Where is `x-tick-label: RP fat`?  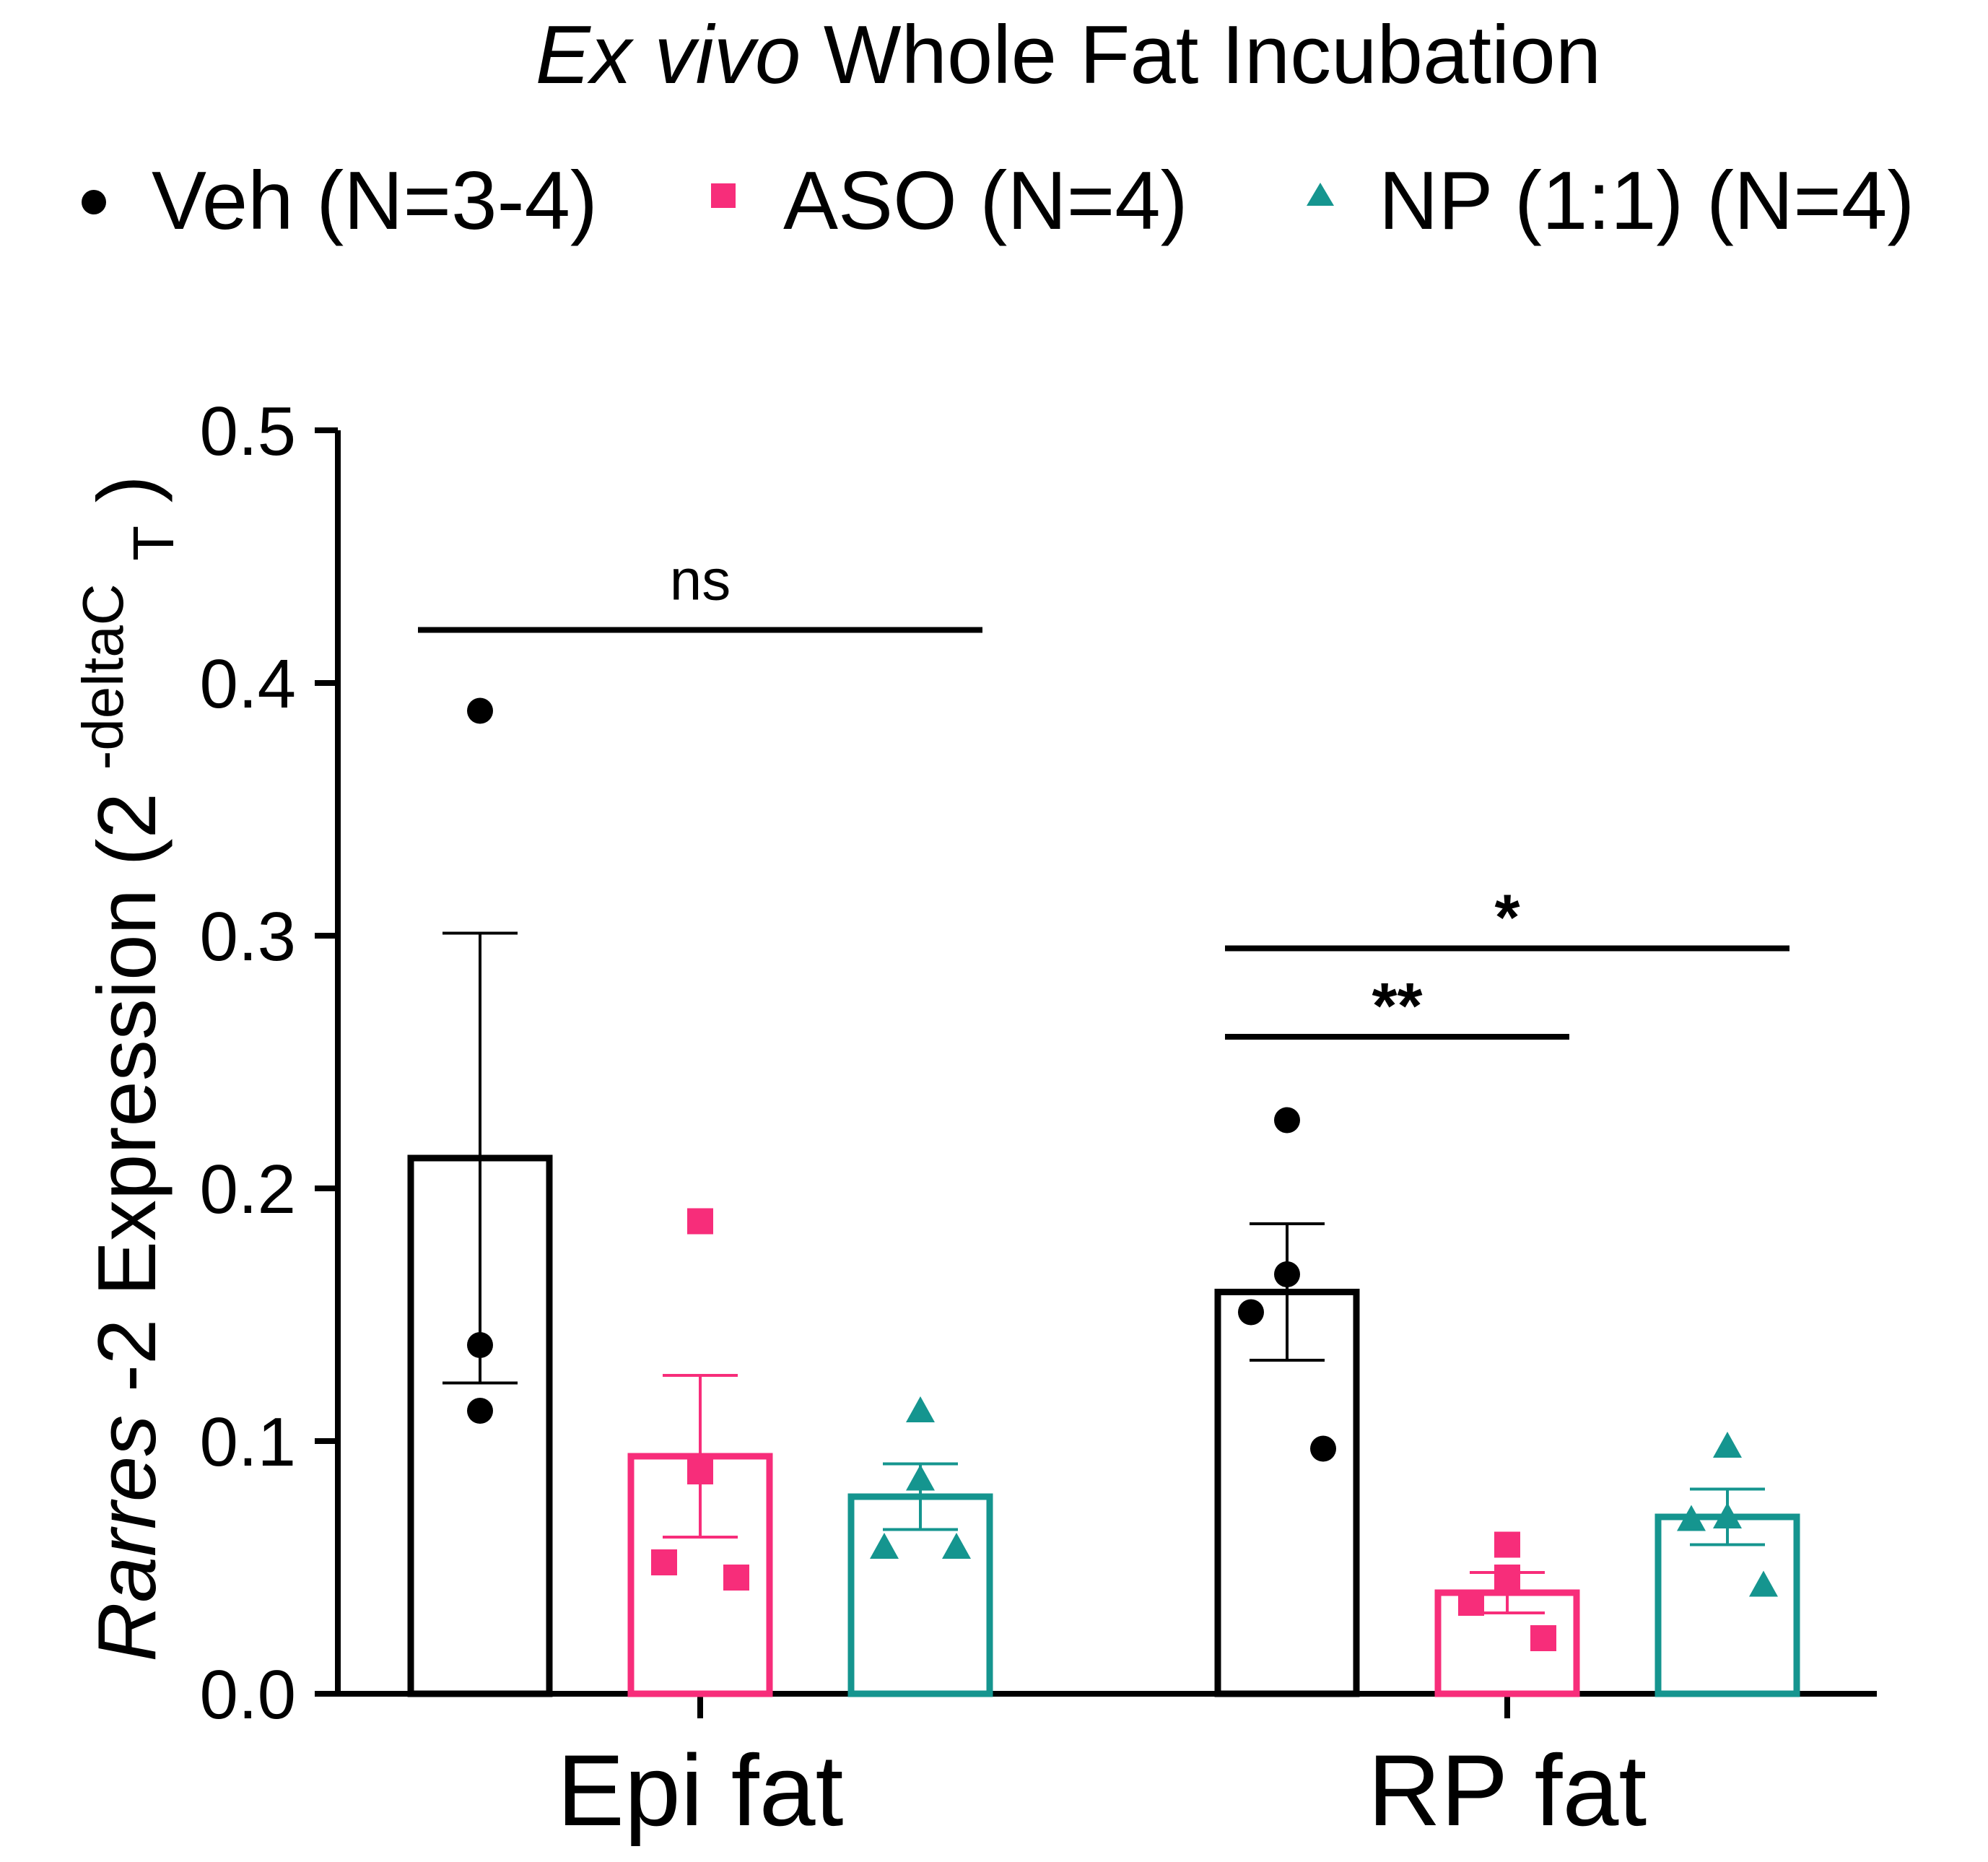
x-tick-label: RP fat is located at coordinates (1507, 1790).